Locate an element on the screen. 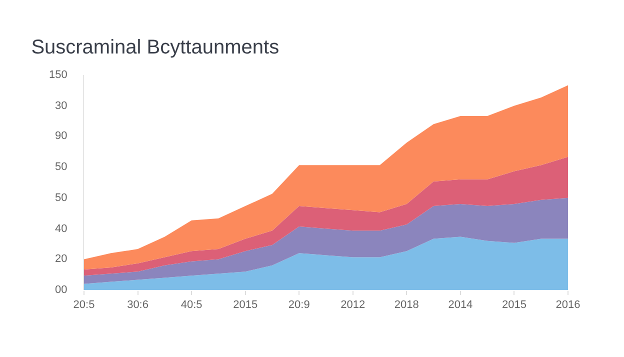 The height and width of the screenshot is (357, 624). chart-title: Suscraminal Bcyttaunments is located at coordinates (155, 47).